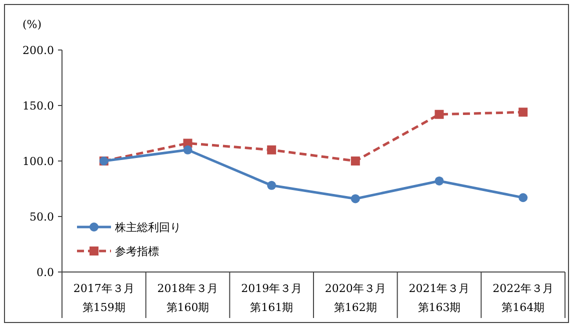 This screenshot has height=328, width=573. Describe the element at coordinates (38, 106) in the screenshot. I see `y-tick-label: 150.0` at that location.